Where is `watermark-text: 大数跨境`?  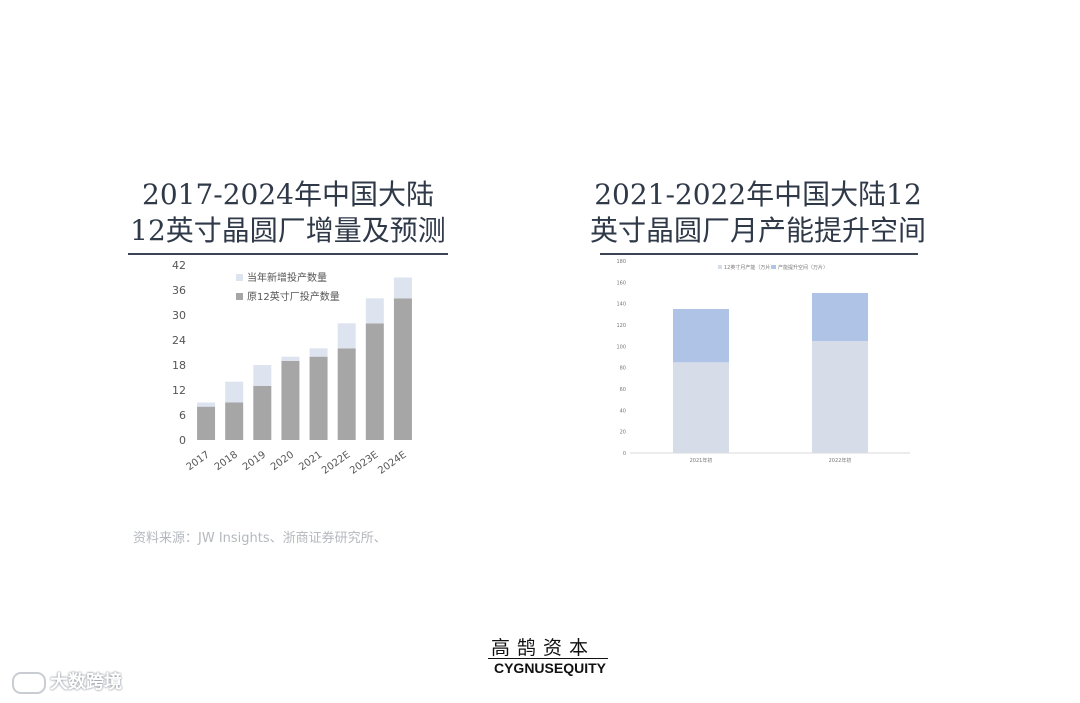 watermark-text: 大数跨境 is located at coordinates (86, 682).